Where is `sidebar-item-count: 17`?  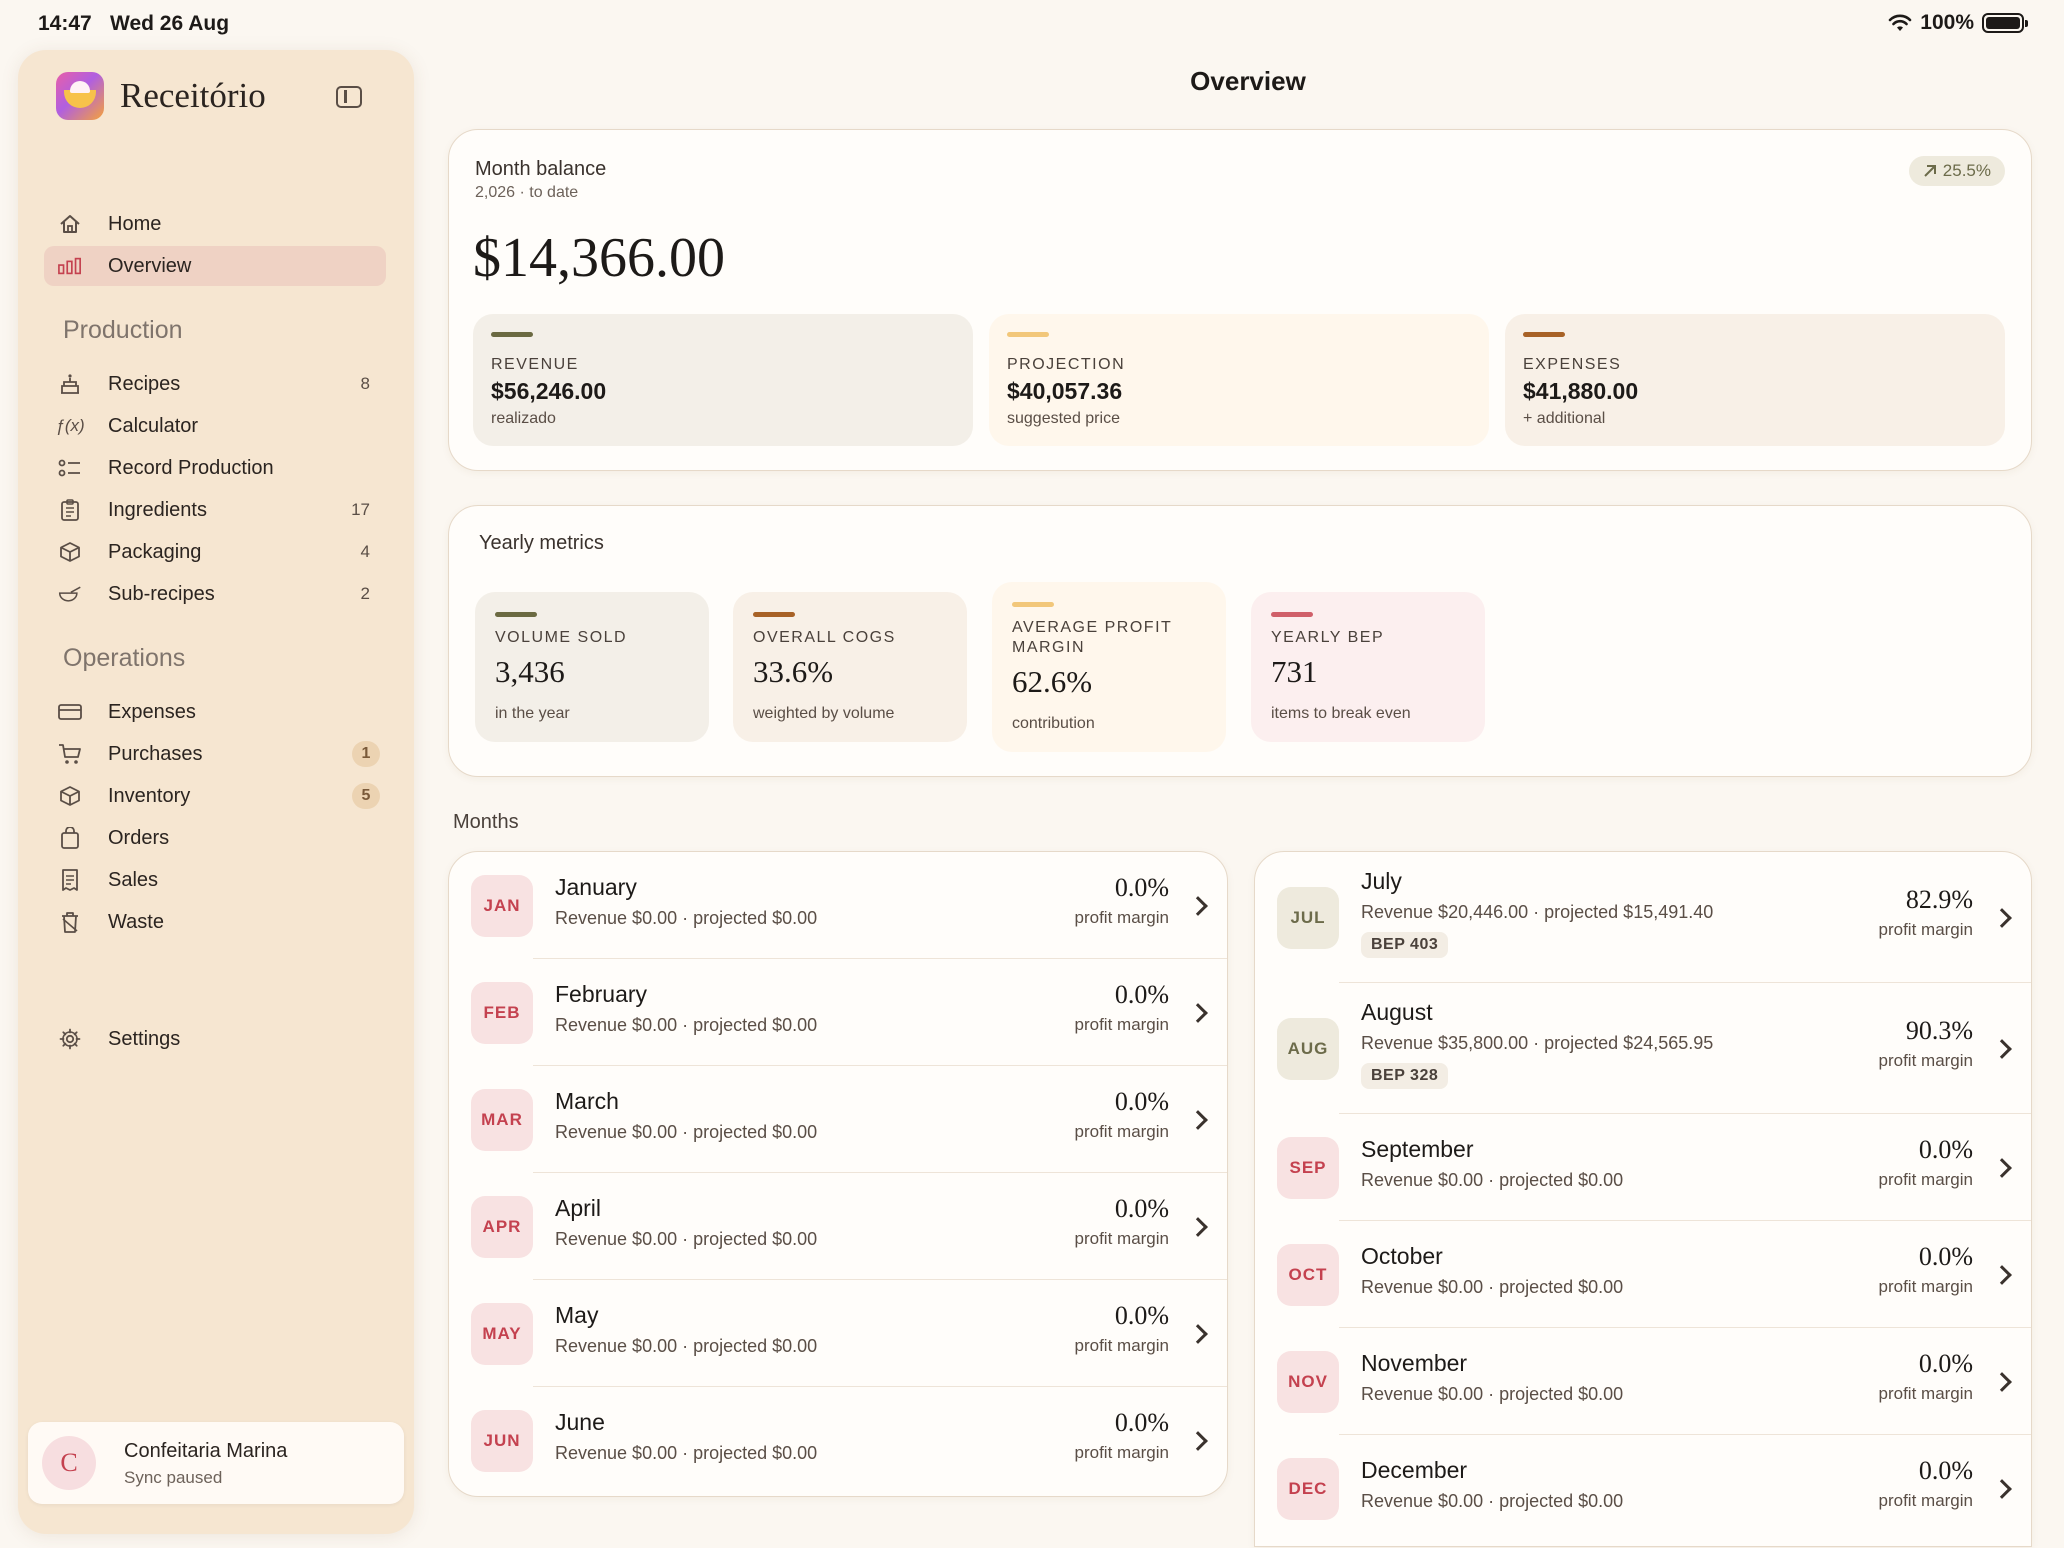 sidebar-item-count: 17 is located at coordinates (360, 509).